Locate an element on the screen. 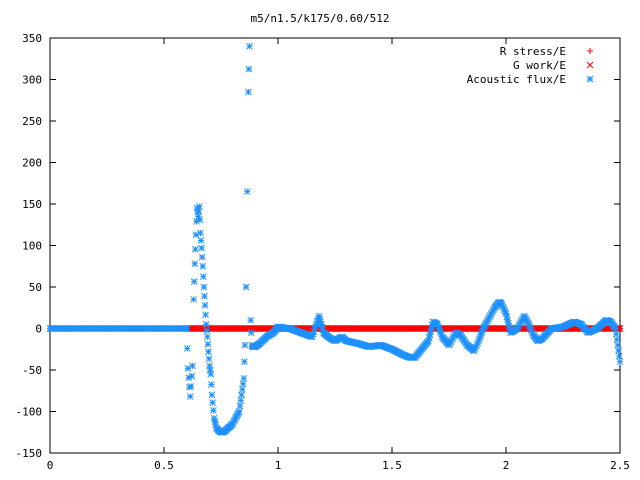 The image size is (640, 480). y-tick-label: -150 is located at coordinates (29, 453).